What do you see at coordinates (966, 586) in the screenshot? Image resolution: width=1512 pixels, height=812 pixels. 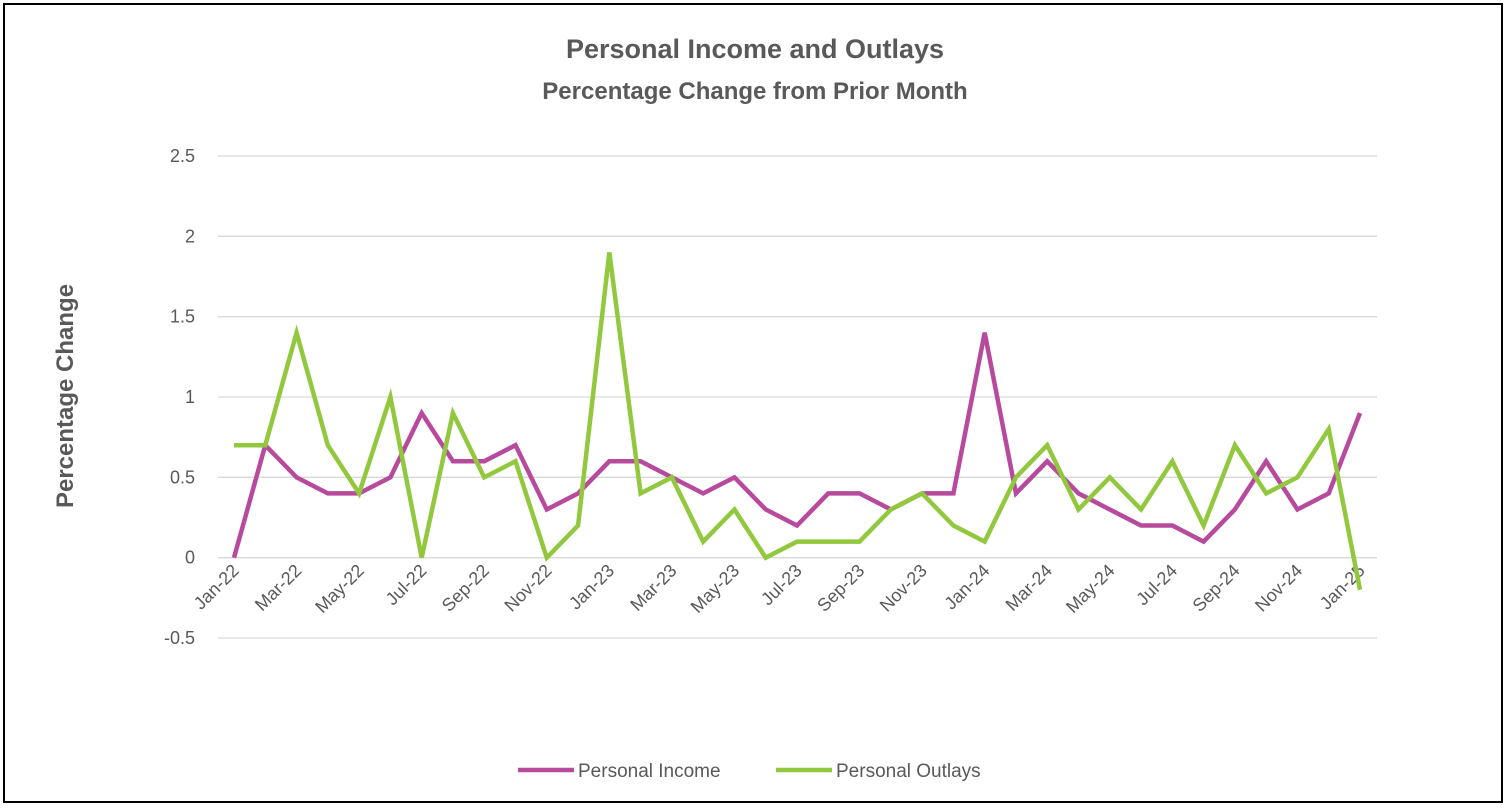 I see `x-tick-label: Jan-24` at bounding box center [966, 586].